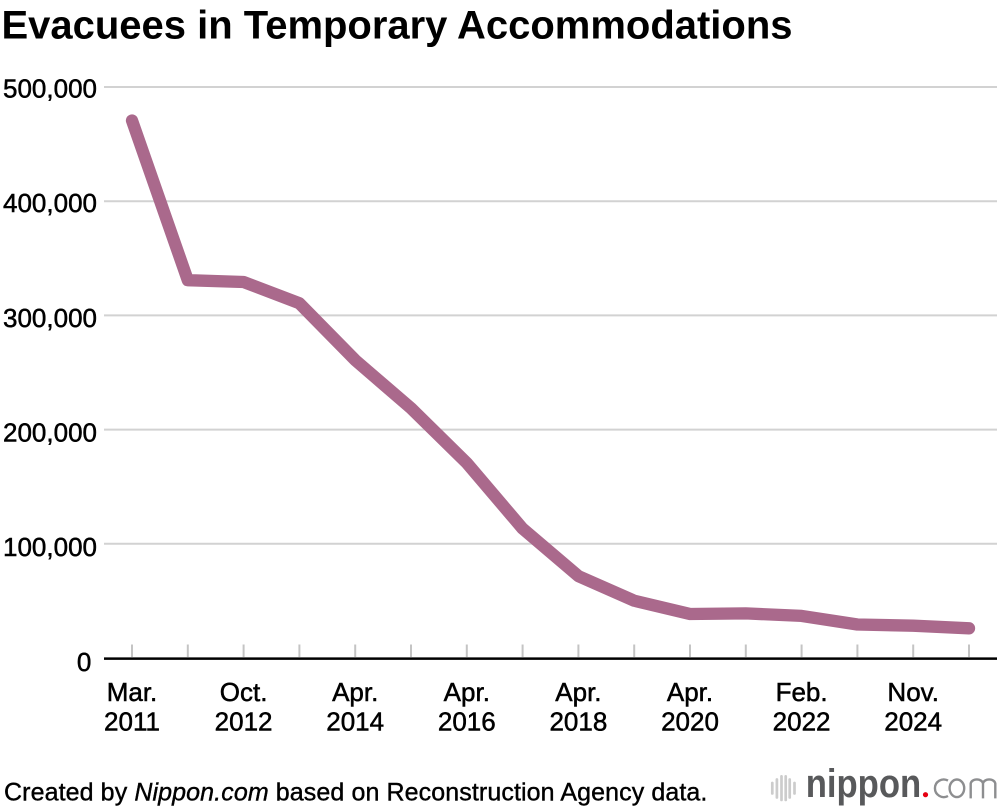 The image size is (1000, 810). Describe the element at coordinates (50, 89) in the screenshot. I see `svg-text: 500,000` at that location.